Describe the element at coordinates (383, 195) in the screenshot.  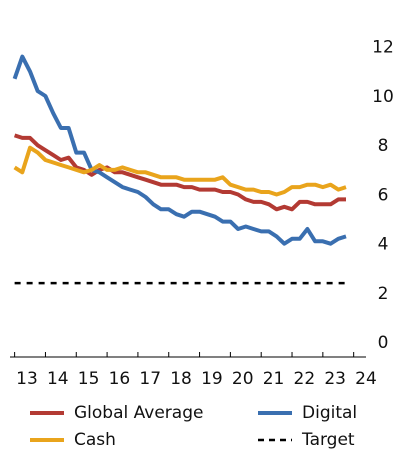
I see `y-tick-label: 6` at that location.